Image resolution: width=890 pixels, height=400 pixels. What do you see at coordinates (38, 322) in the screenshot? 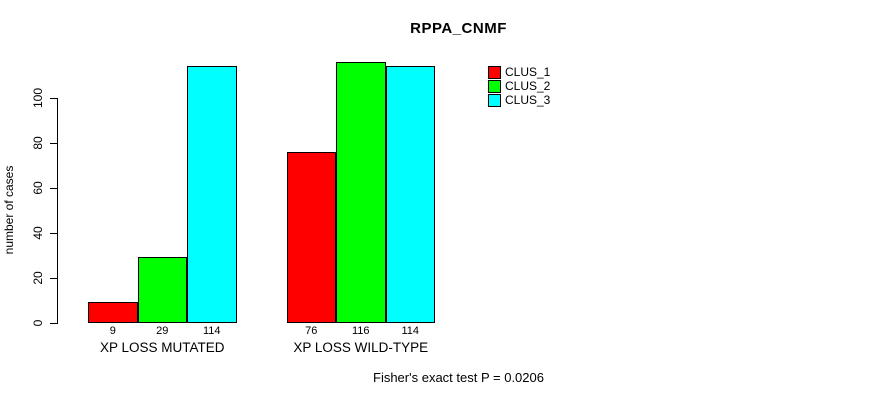
I see `y-tick-label: 0` at bounding box center [38, 322].